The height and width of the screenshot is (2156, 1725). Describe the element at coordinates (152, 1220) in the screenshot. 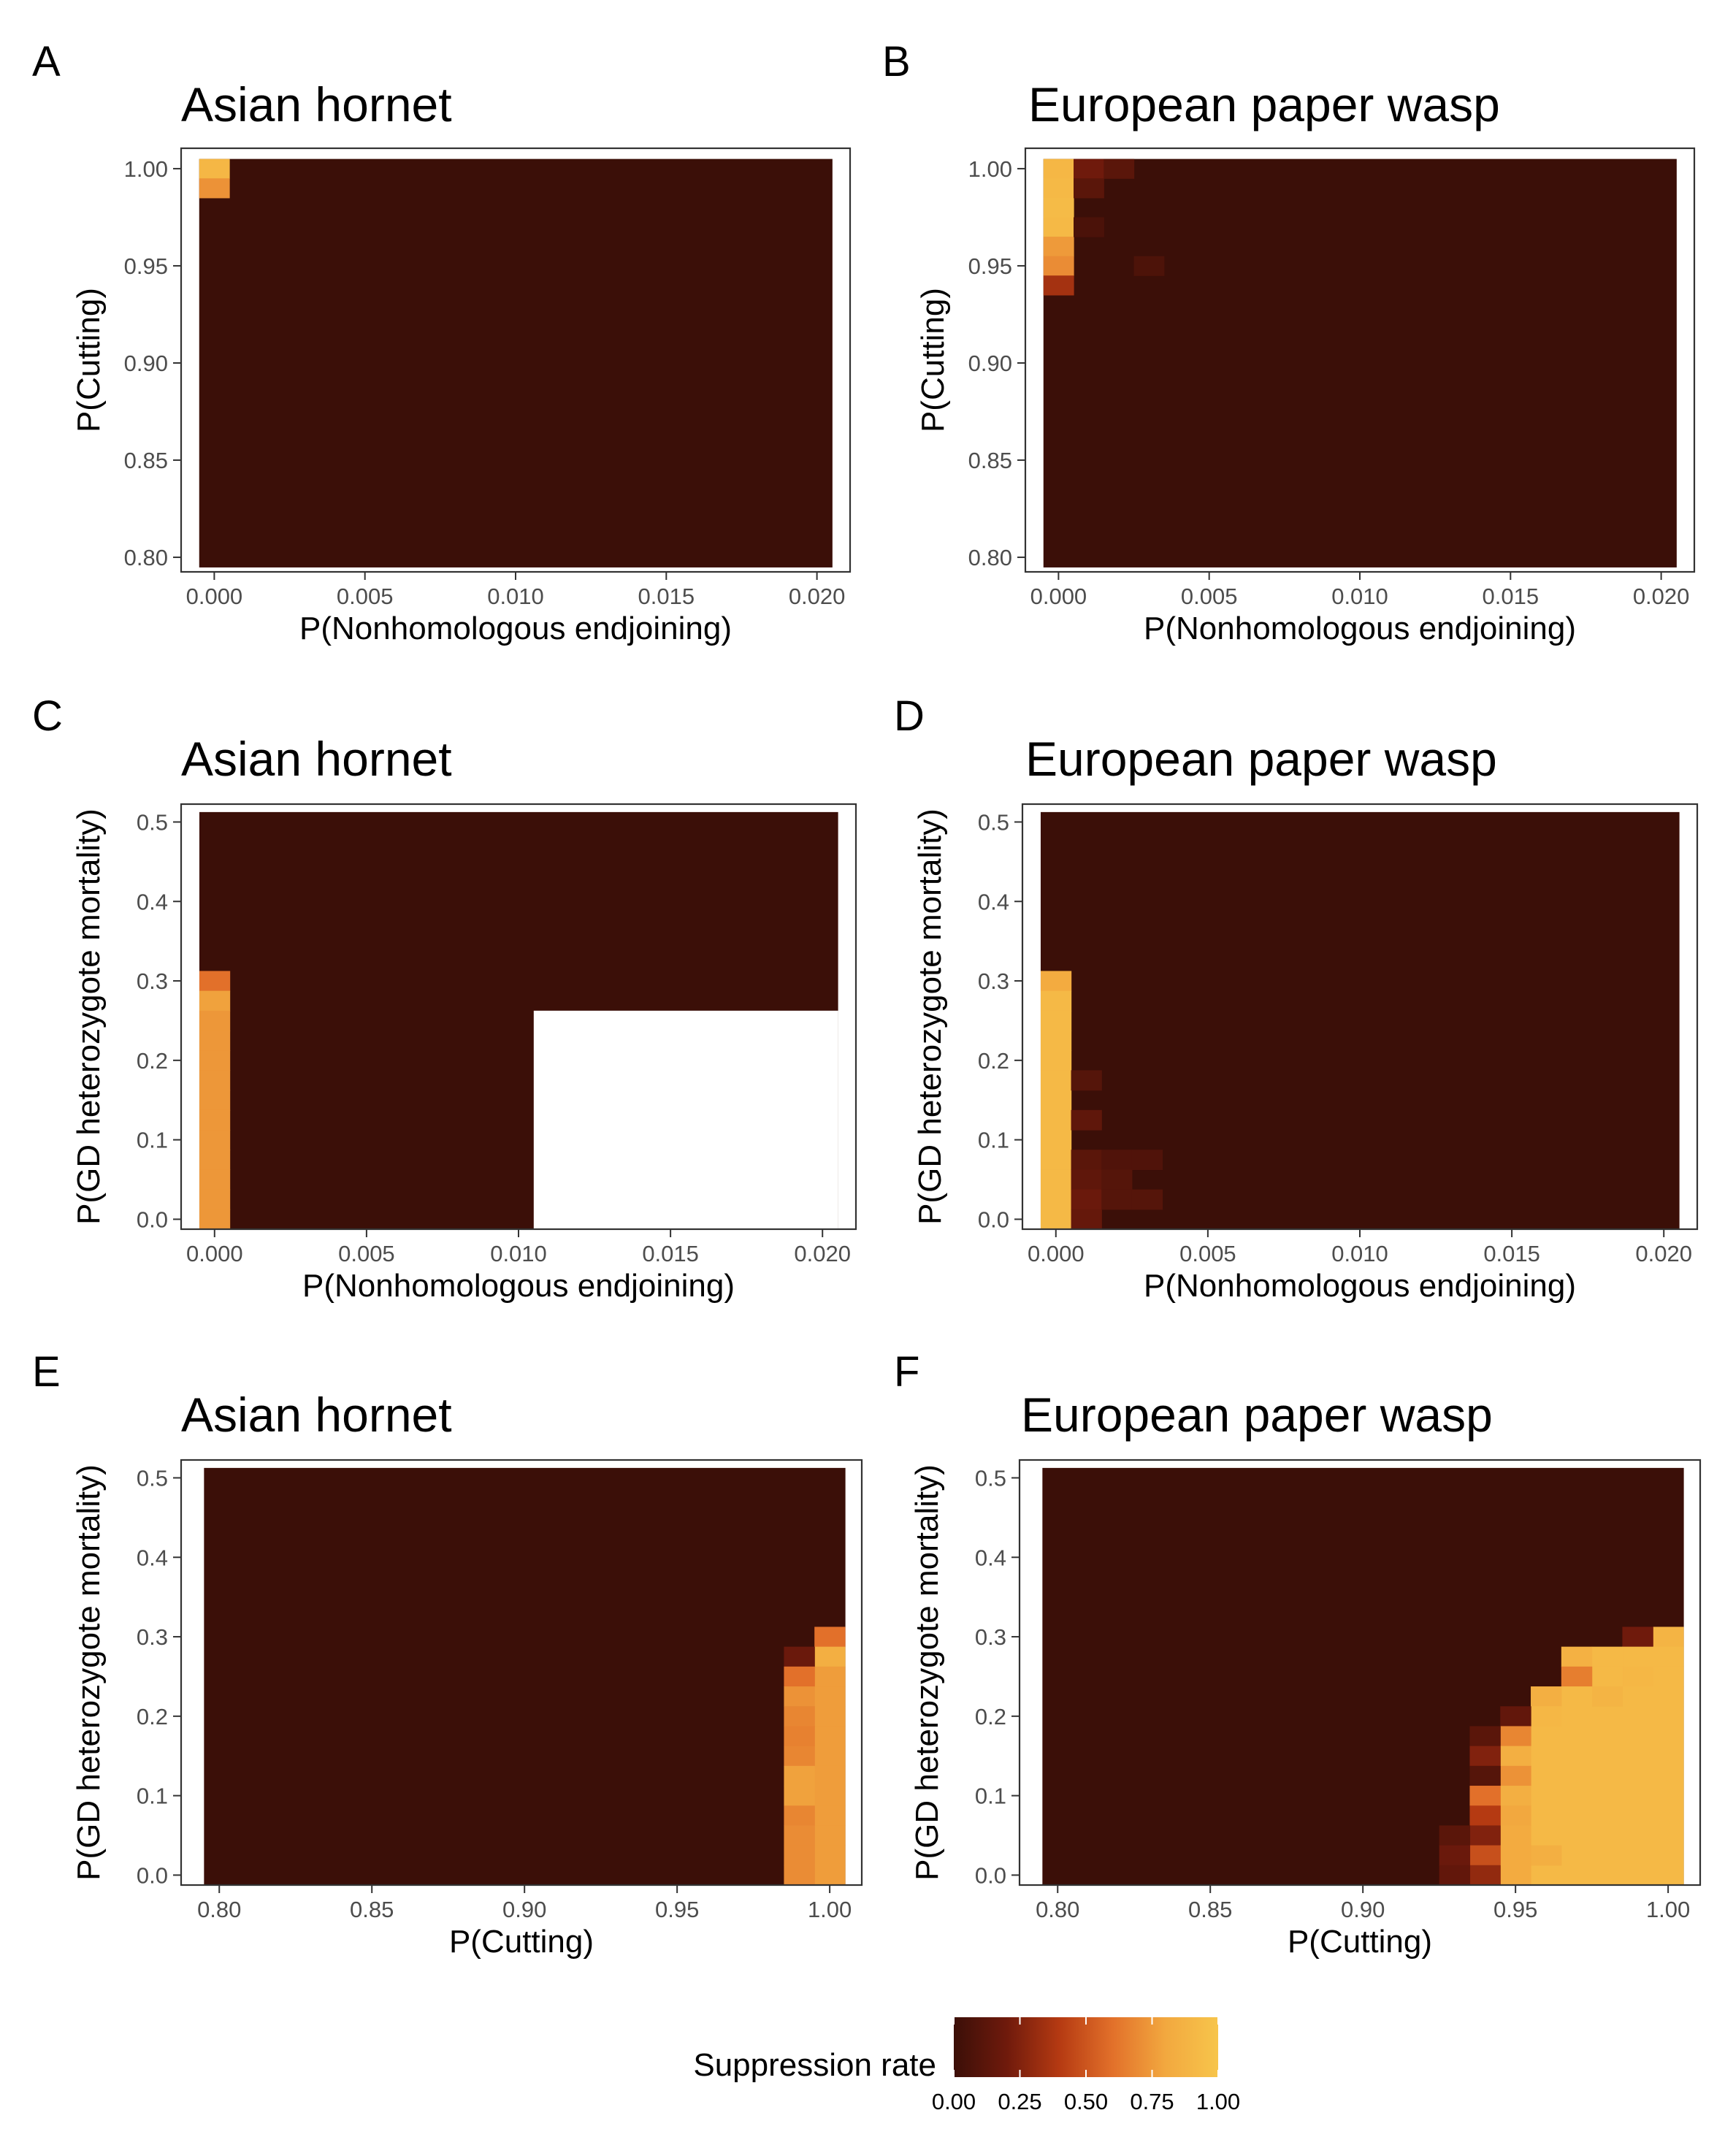

I see `y-tick-label: 0.0` at that location.